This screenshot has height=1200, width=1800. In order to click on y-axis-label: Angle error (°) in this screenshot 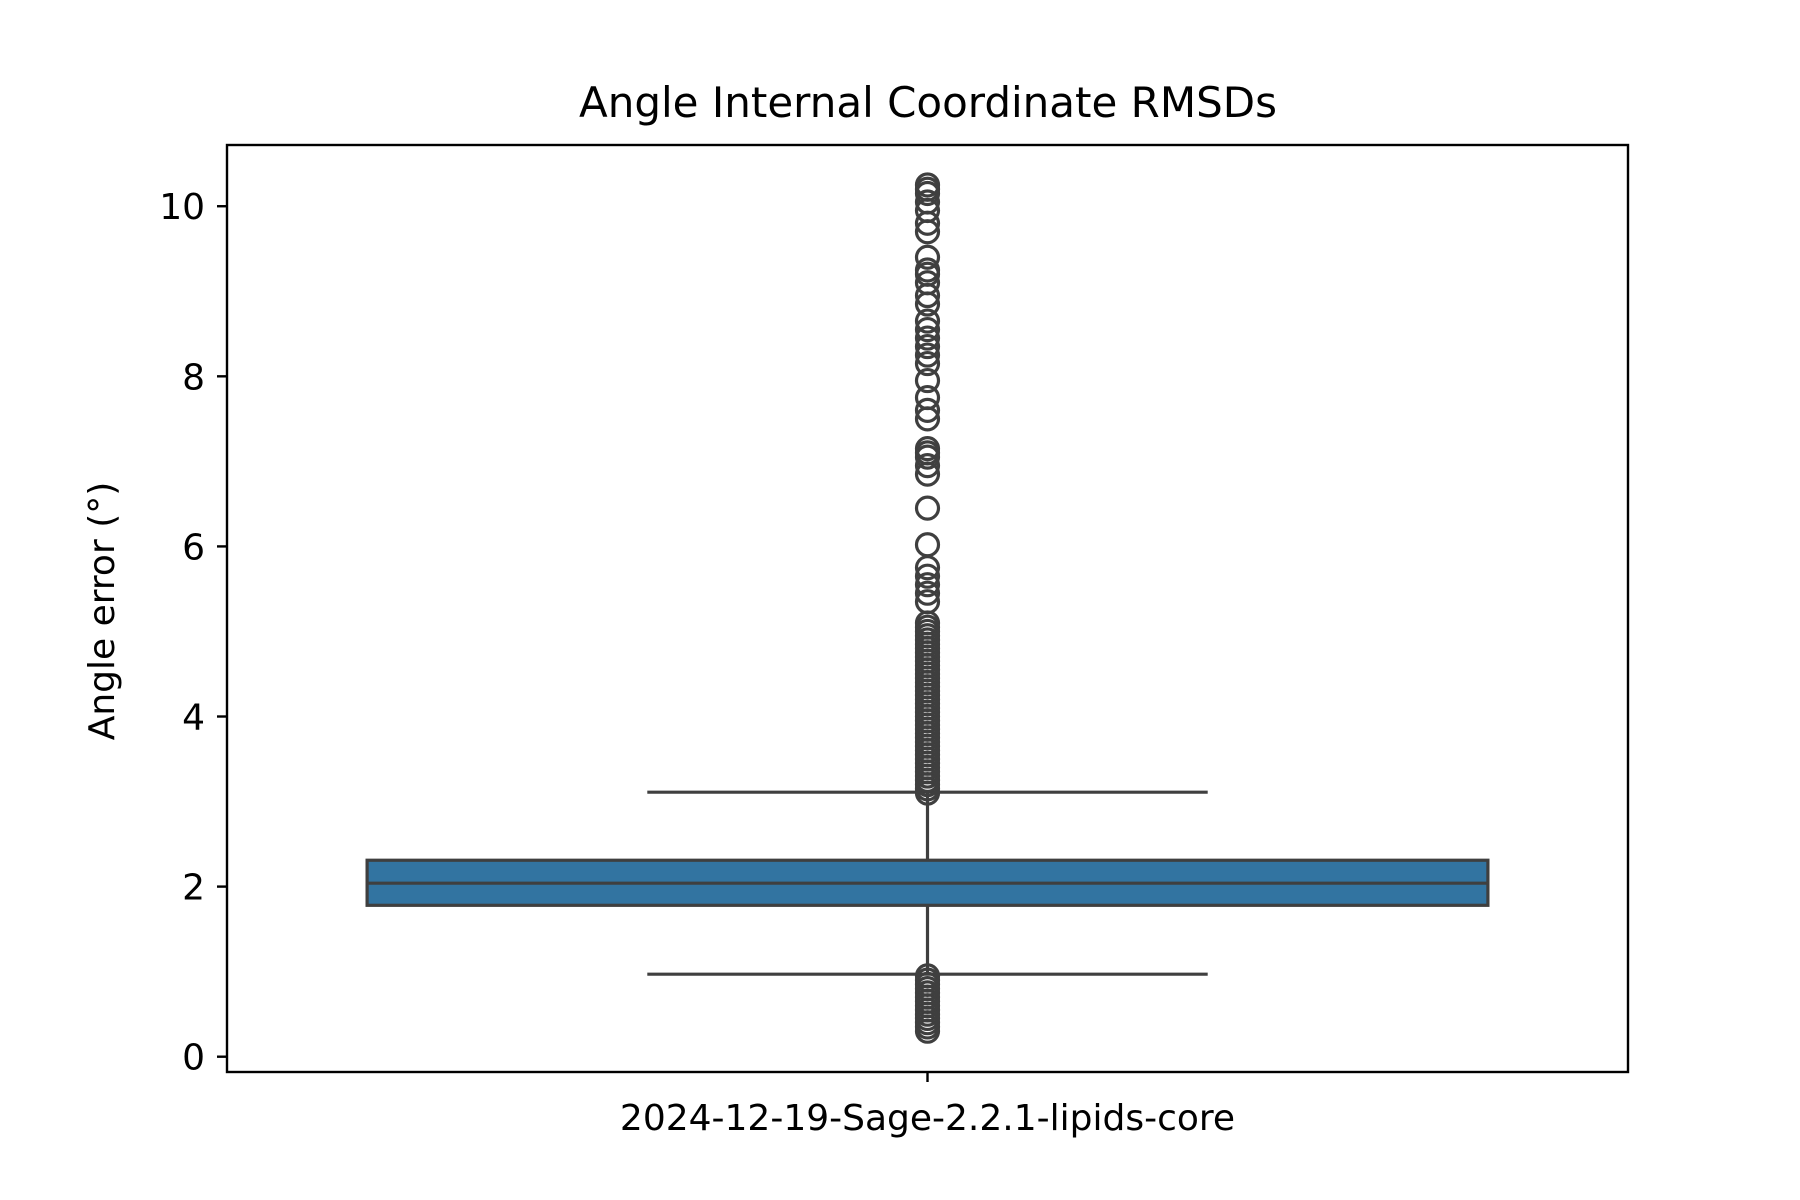, I will do `click(102, 611)`.